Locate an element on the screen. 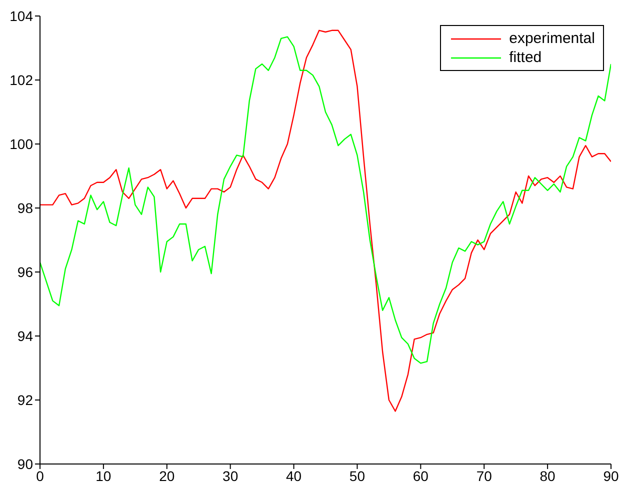 The height and width of the screenshot is (489, 622). y-tick-label: 100 is located at coordinates (22, 144).